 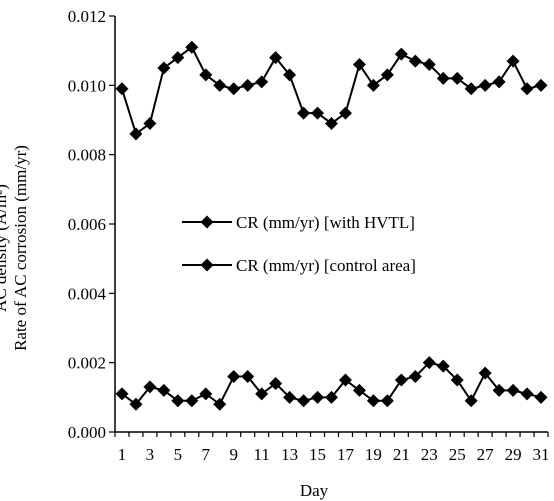 I want to click on x-tick-label: 15, so click(x=317, y=454).